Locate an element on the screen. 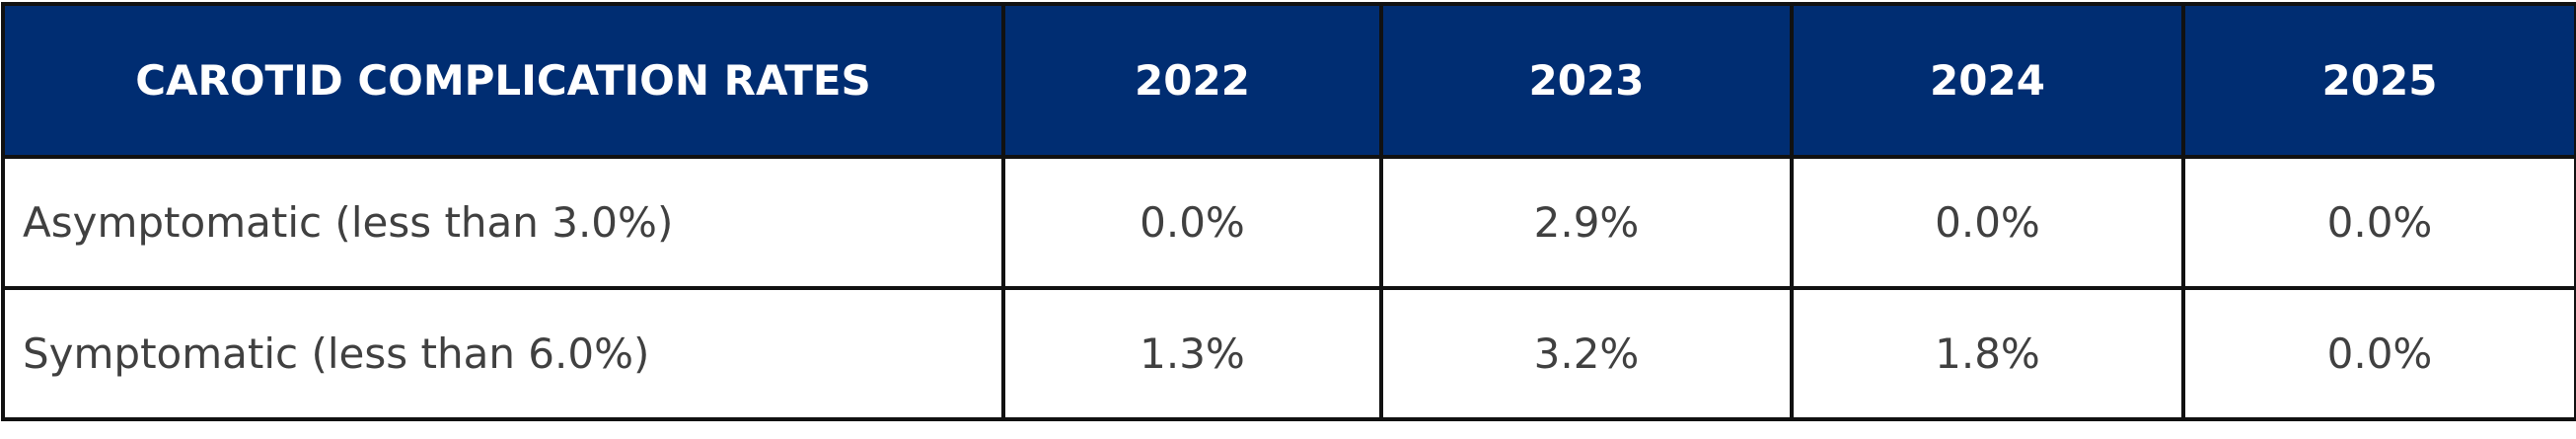  header-cell: 2023 is located at coordinates (1586, 80).